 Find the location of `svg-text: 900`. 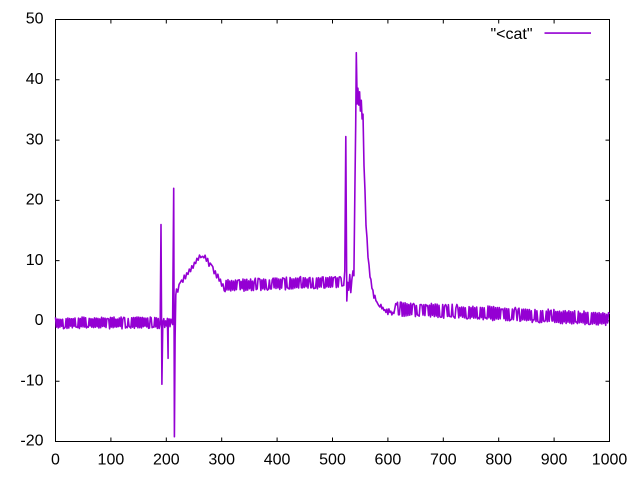

svg-text: 900 is located at coordinates (554, 460).